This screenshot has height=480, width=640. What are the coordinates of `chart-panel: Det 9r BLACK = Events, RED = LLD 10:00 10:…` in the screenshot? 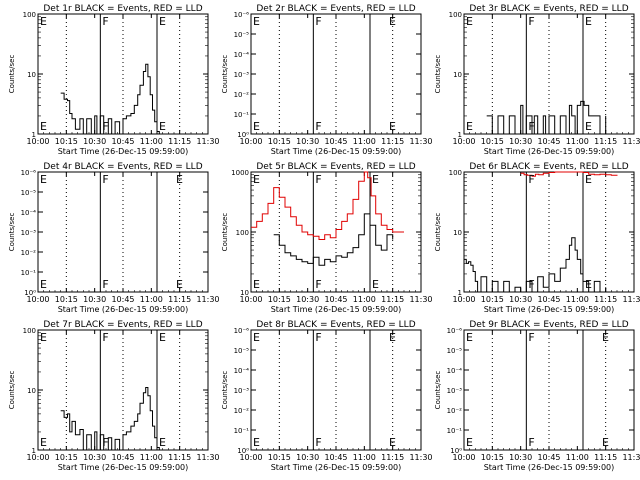 It's located at (537, 396).